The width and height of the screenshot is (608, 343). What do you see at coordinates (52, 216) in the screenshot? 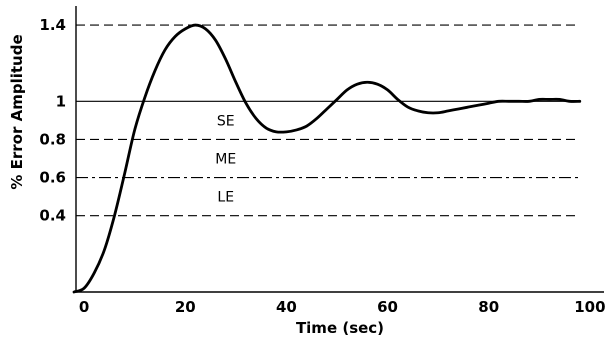
I see `y-tick-label: 0.4` at bounding box center [52, 216].